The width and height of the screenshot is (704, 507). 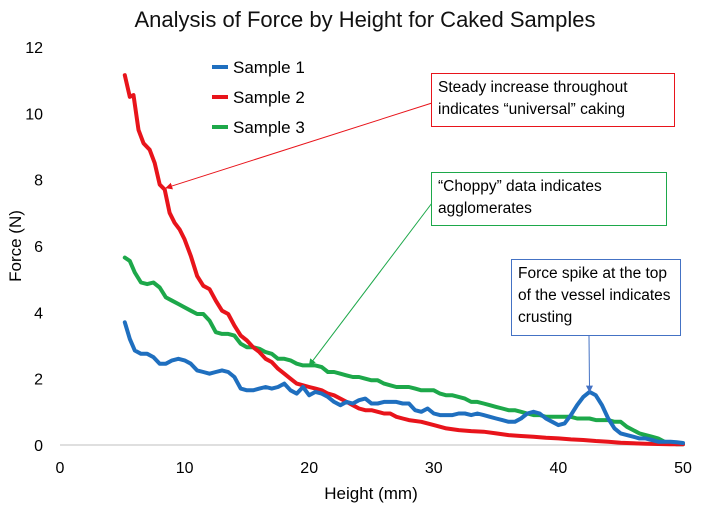 I want to click on y-tick-label: 8, so click(x=38, y=181).